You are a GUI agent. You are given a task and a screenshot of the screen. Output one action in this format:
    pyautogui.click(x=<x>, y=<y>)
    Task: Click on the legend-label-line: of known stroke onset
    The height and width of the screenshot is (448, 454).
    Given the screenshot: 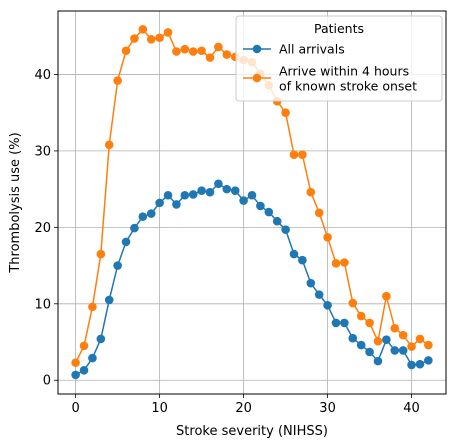 What is the action you would take?
    pyautogui.click(x=348, y=86)
    